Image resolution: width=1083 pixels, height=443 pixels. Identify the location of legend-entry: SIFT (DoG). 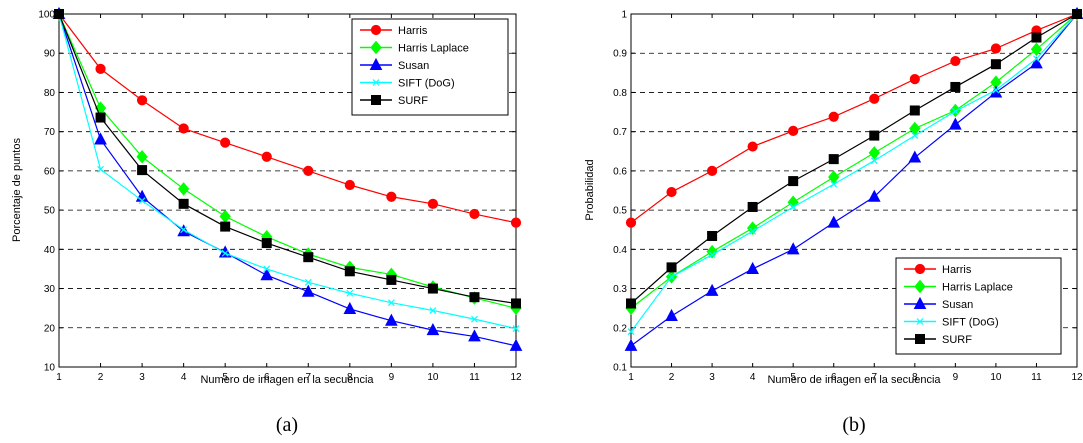
(407, 84).